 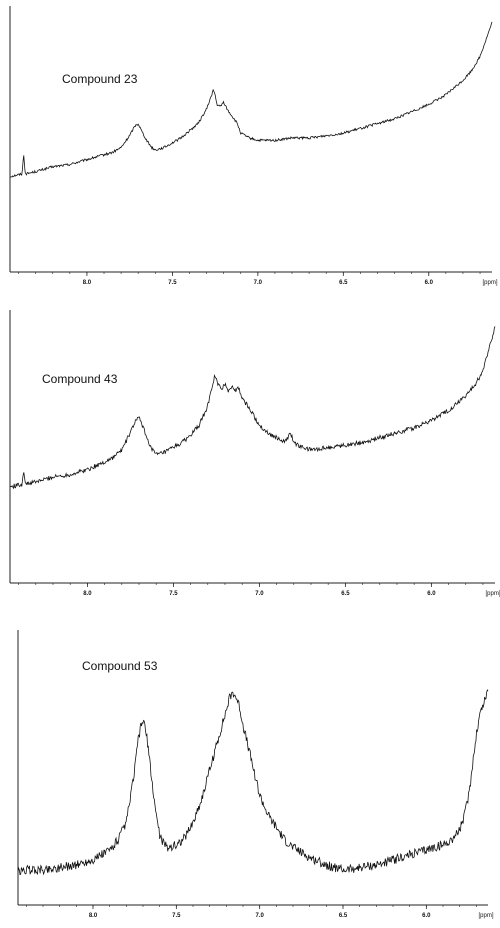 What do you see at coordinates (100, 79) in the screenshot?
I see `spectrum-title: Compound 23` at bounding box center [100, 79].